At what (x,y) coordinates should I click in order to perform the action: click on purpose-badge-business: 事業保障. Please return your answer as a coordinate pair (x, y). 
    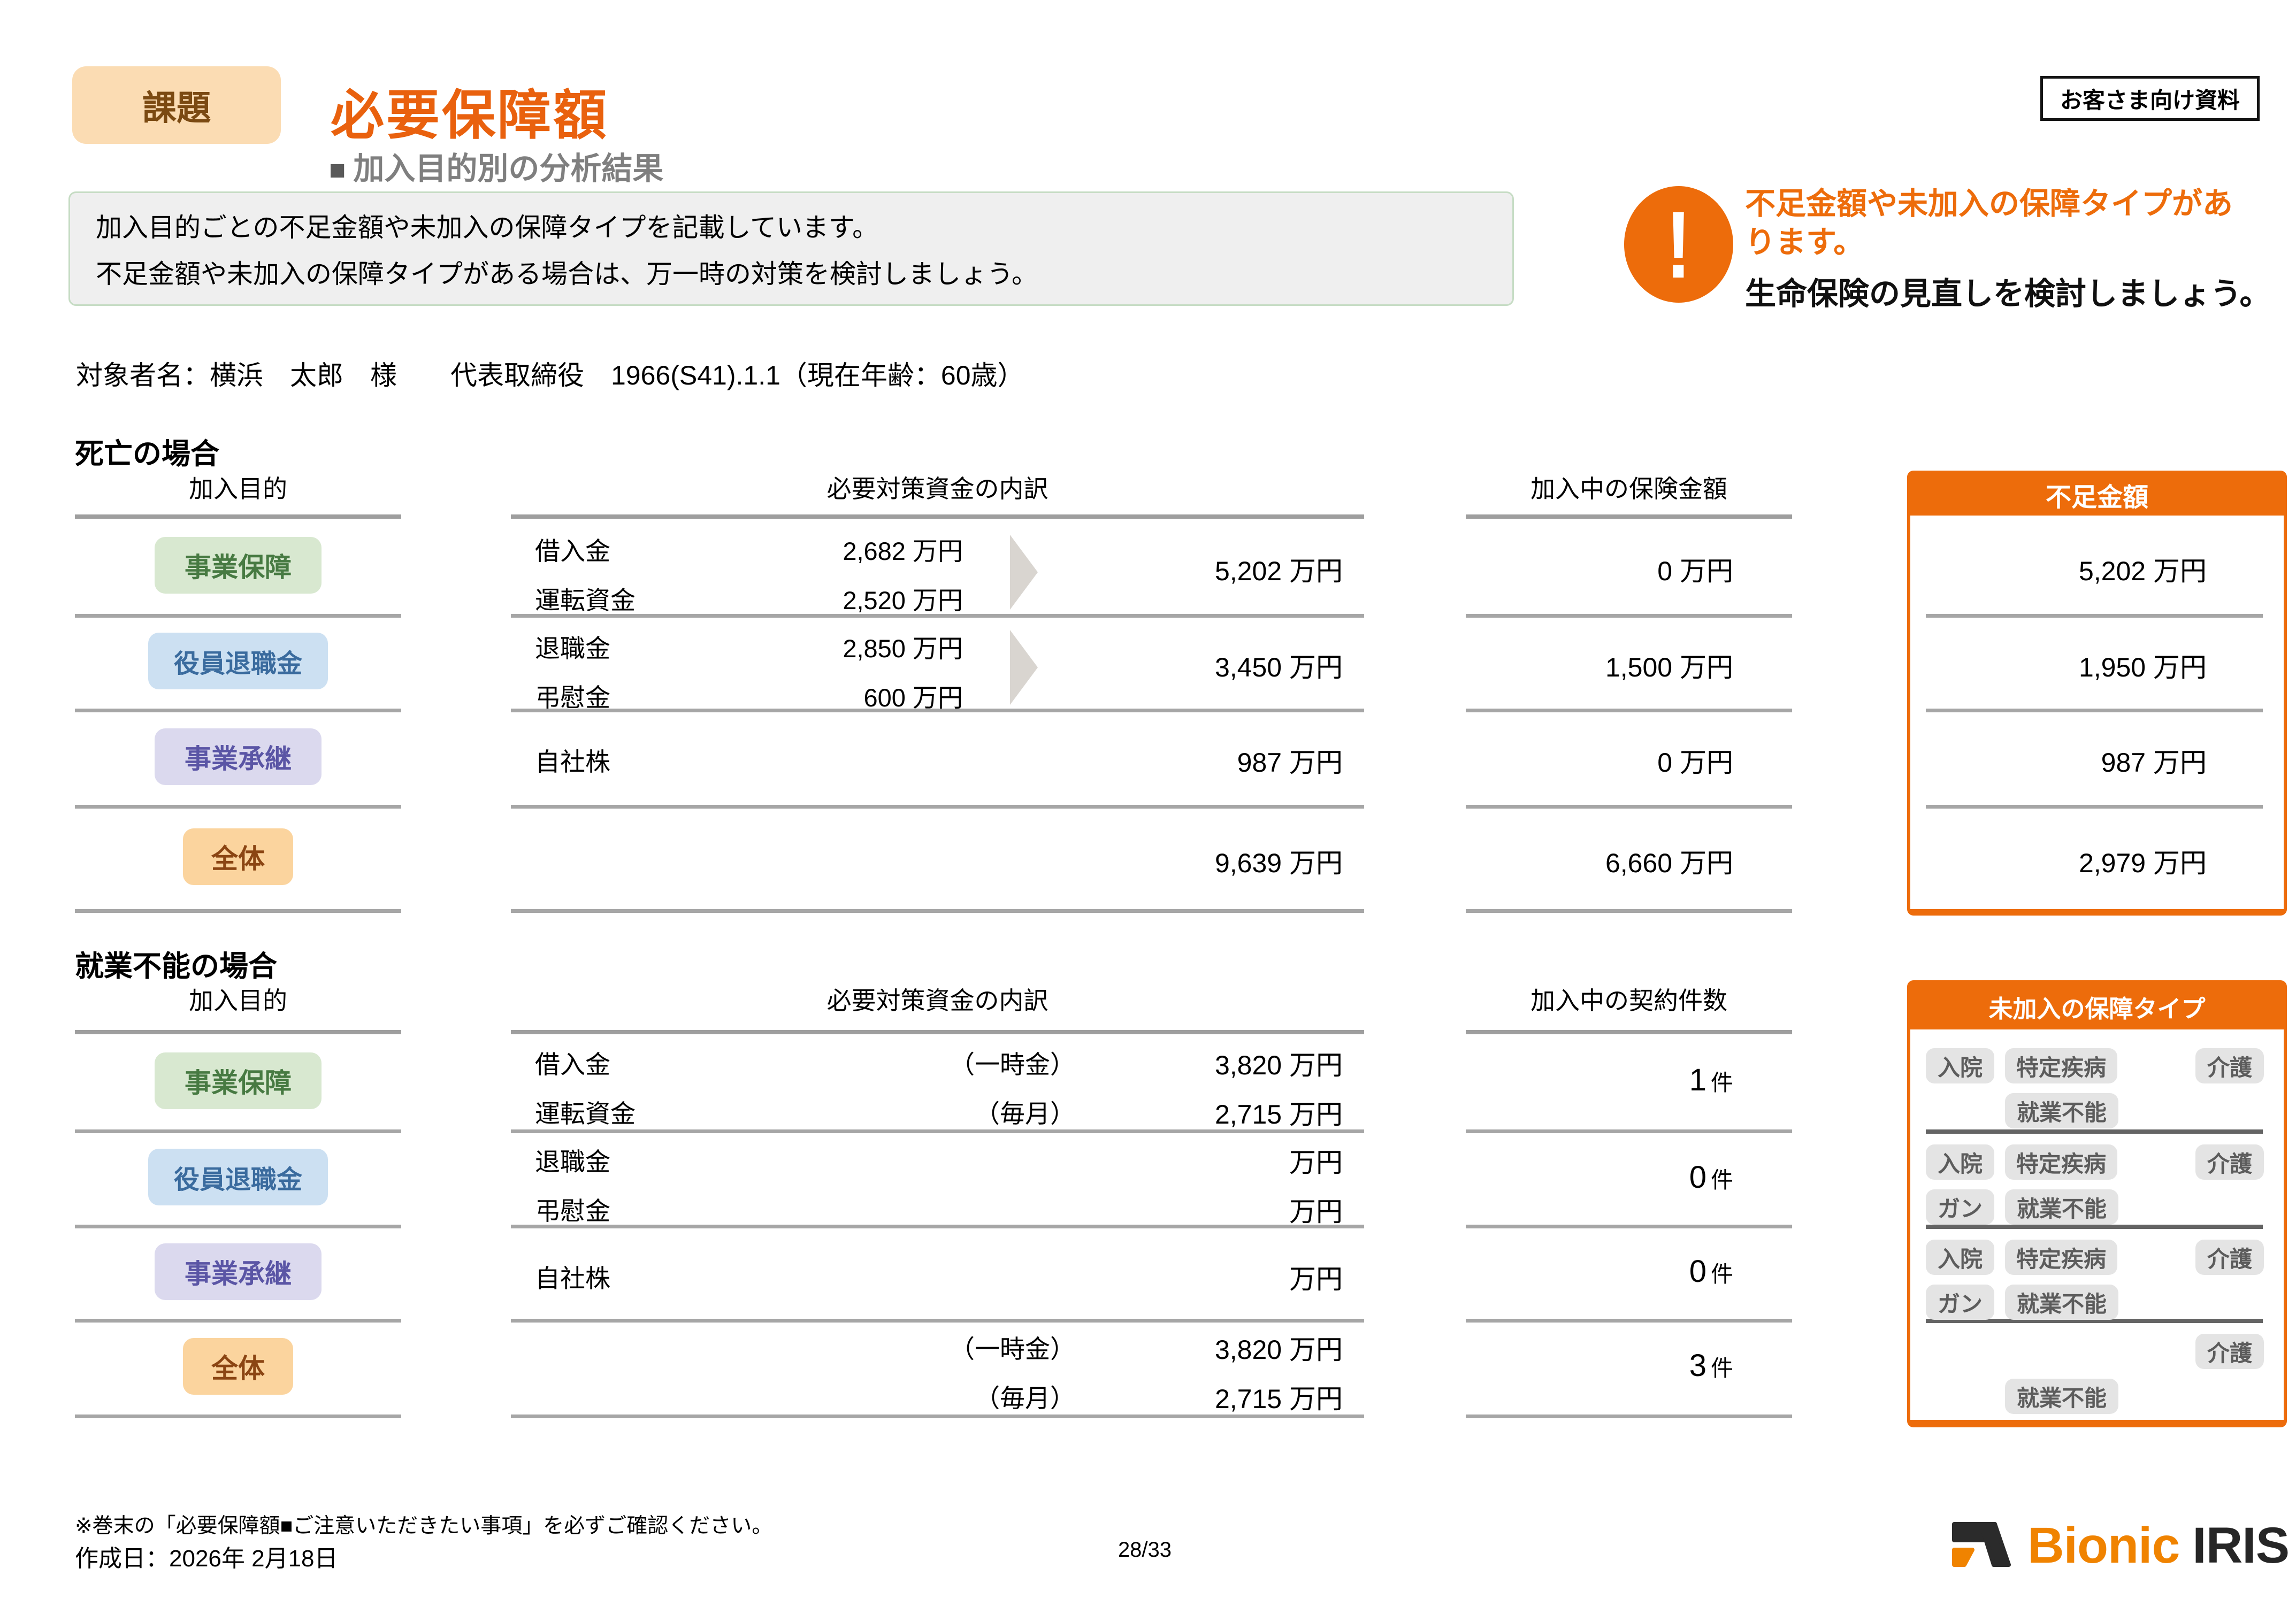
    Looking at the image, I should click on (239, 1080).